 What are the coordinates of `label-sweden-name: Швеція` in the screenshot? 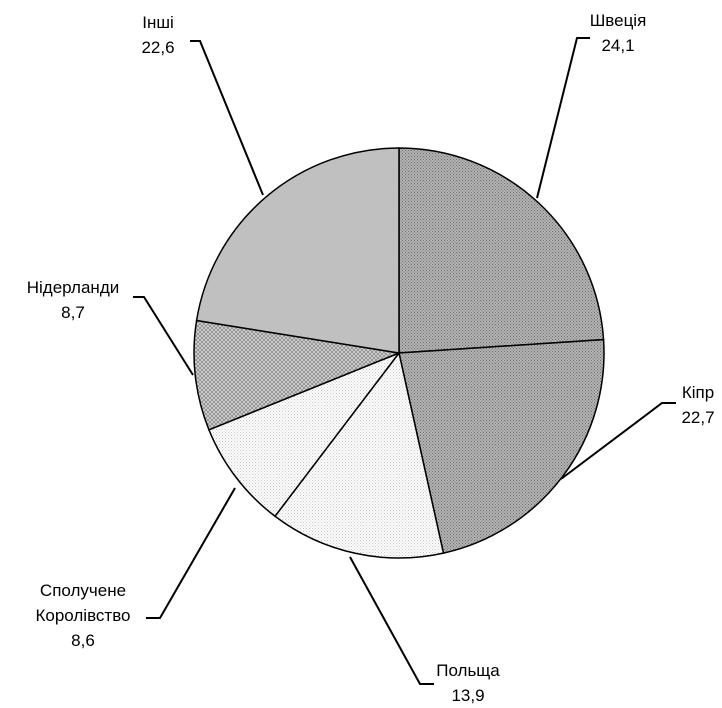 It's located at (618, 20).